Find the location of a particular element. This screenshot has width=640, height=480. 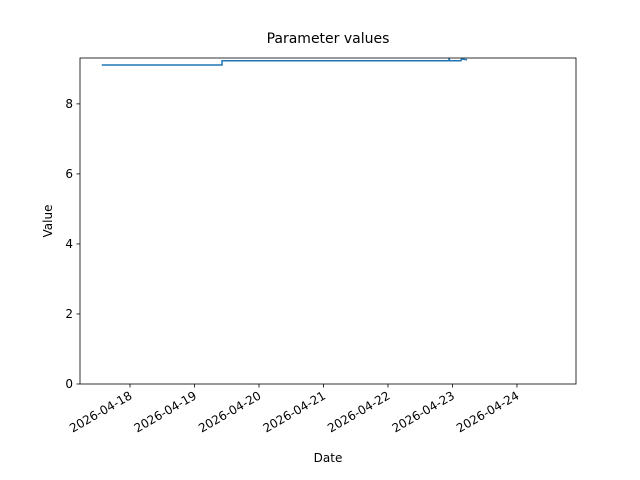

x-tick-label: 2026-04-22 is located at coordinates (358, 411).